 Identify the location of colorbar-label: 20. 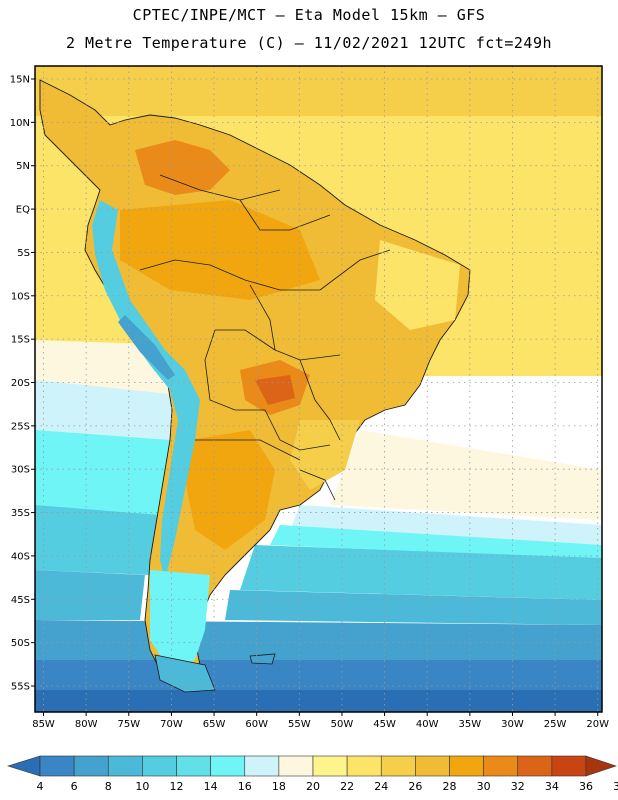
(313, 786).